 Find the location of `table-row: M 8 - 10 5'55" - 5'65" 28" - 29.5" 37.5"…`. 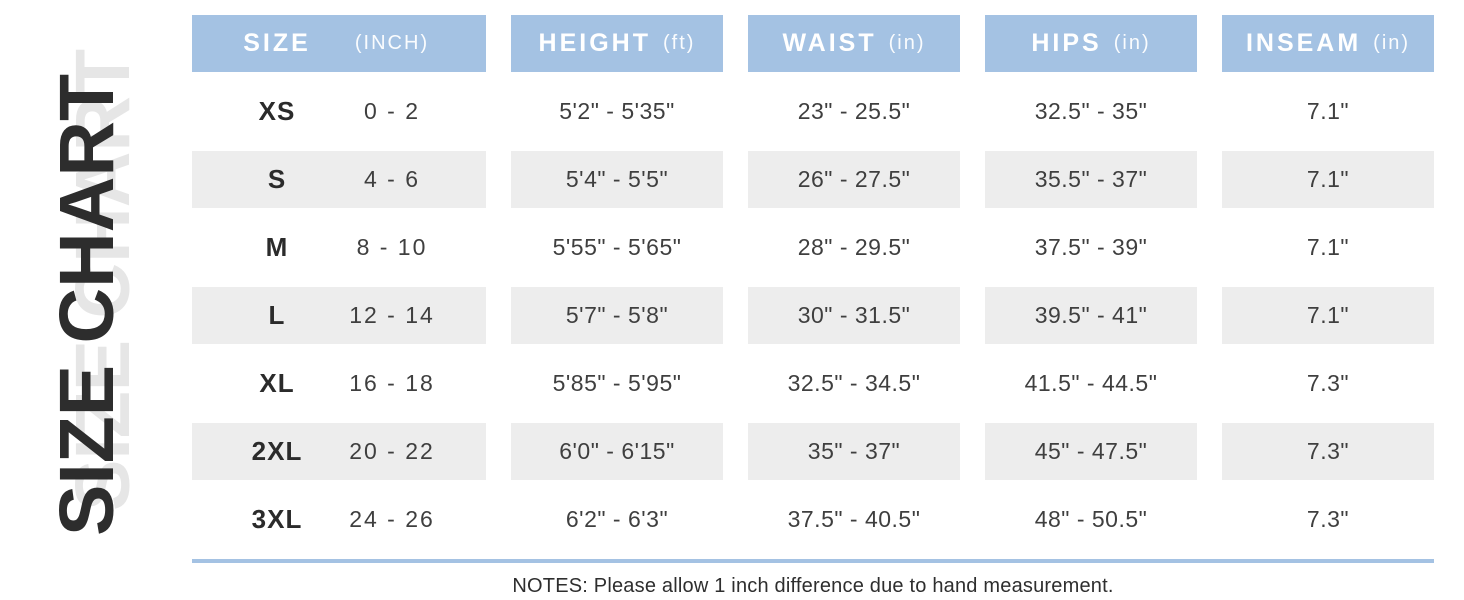

table-row: M 8 - 10 5'55" - 5'65" 28" - 29.5" 37.5"… is located at coordinates (813, 247).